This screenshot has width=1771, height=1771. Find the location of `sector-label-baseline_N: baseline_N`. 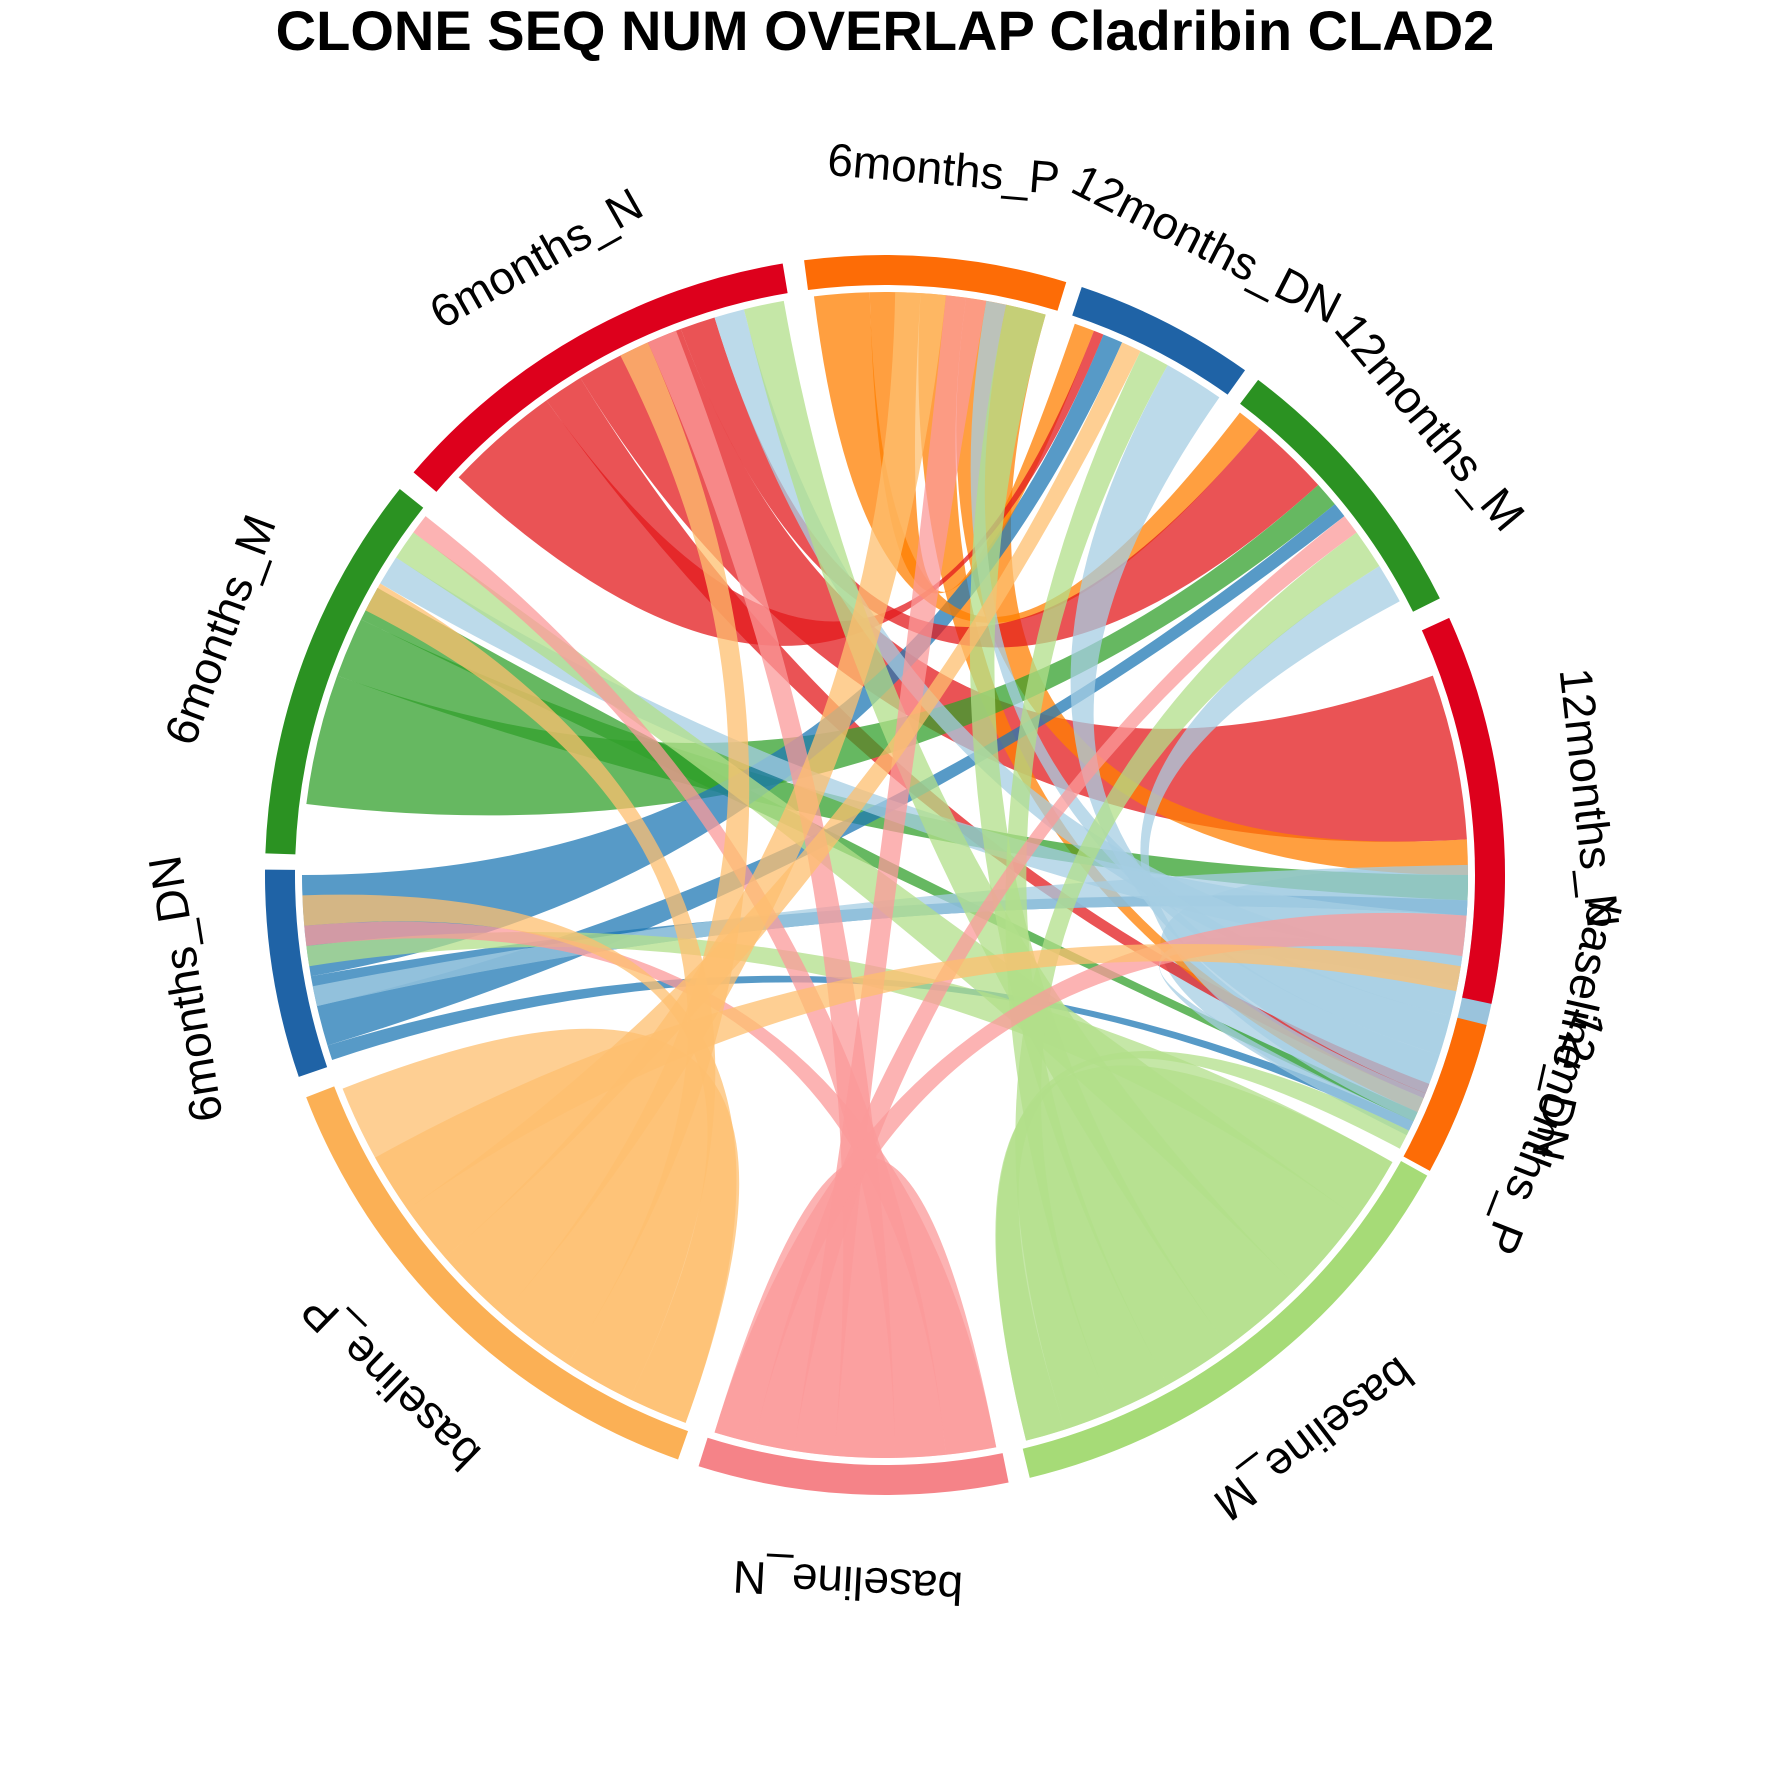

sector-label-baseline_N: baseline_N is located at coordinates (848, 1583).